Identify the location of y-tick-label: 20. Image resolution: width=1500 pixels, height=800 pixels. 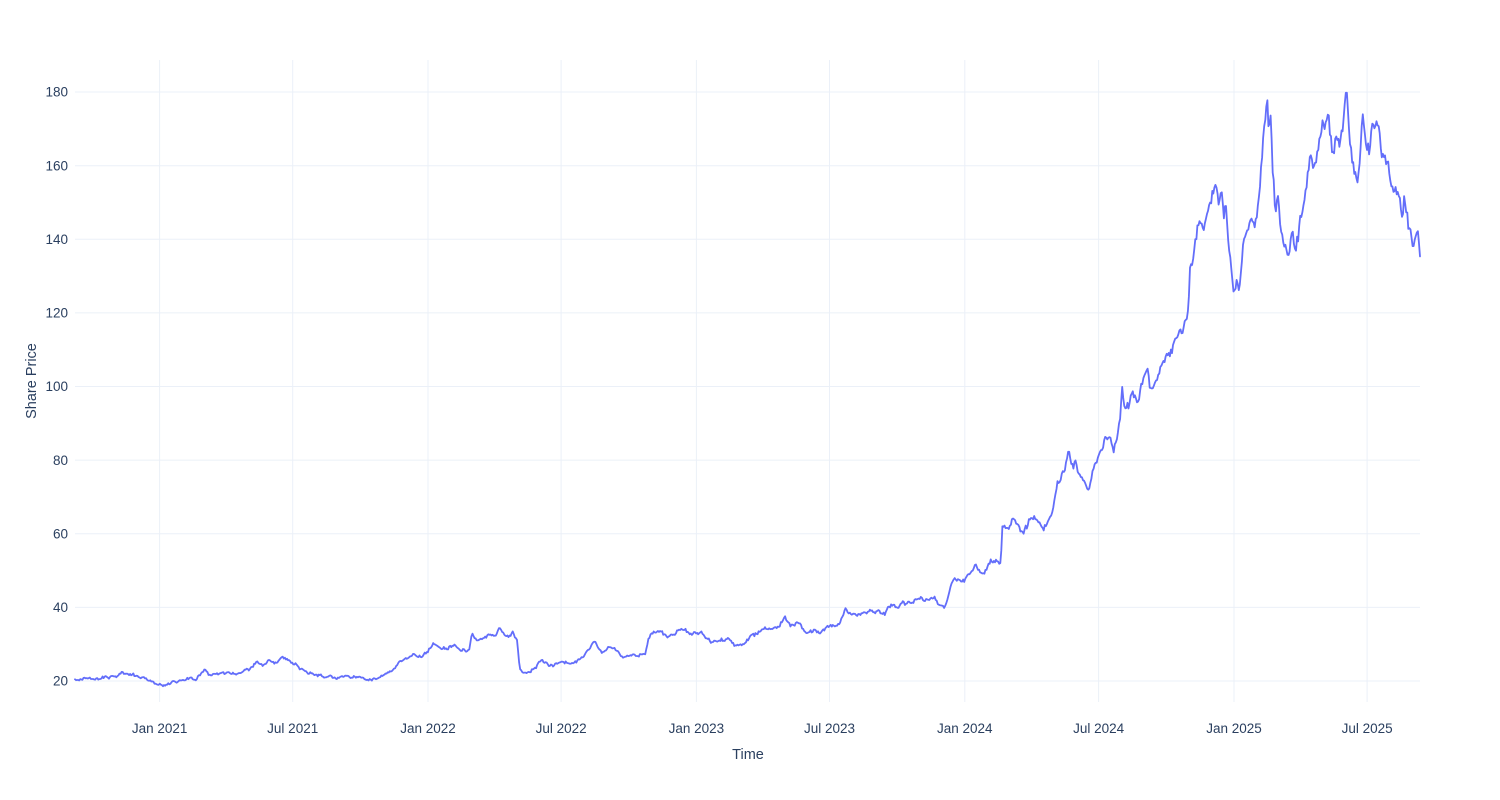
(60, 681).